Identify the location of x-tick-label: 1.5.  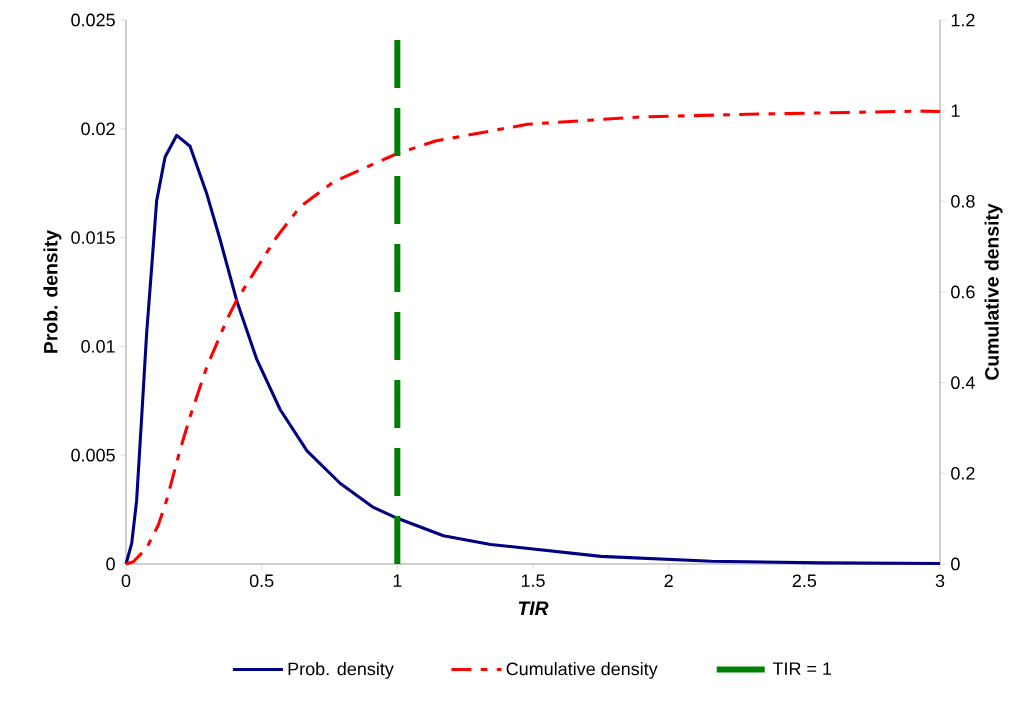
(533, 580).